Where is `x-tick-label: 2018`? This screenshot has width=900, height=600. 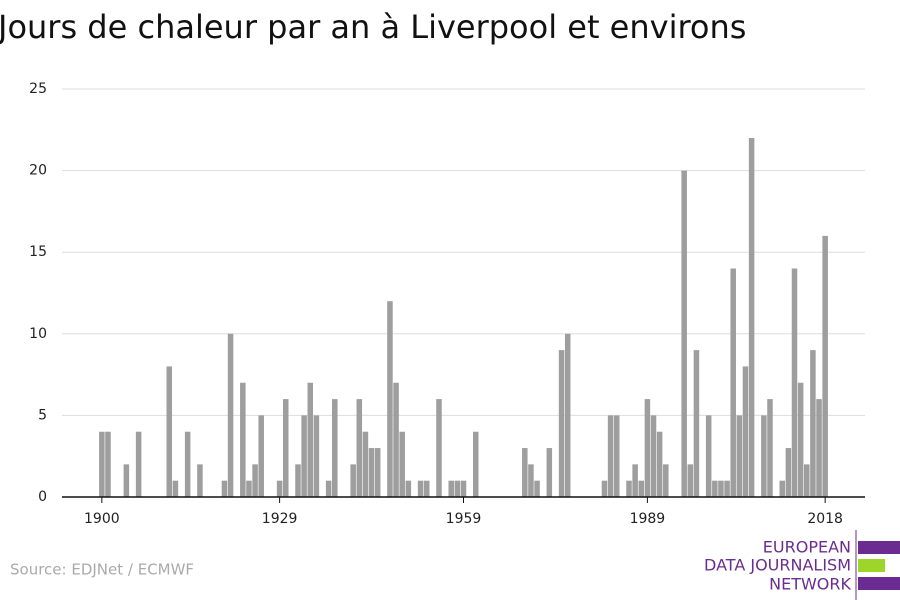
x-tick-label: 2018 is located at coordinates (825, 519).